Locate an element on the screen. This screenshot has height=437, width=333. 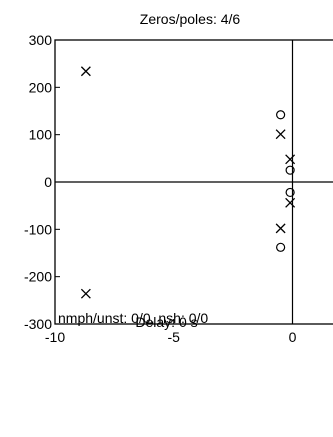
x-tick-label: 0 is located at coordinates (293, 337).